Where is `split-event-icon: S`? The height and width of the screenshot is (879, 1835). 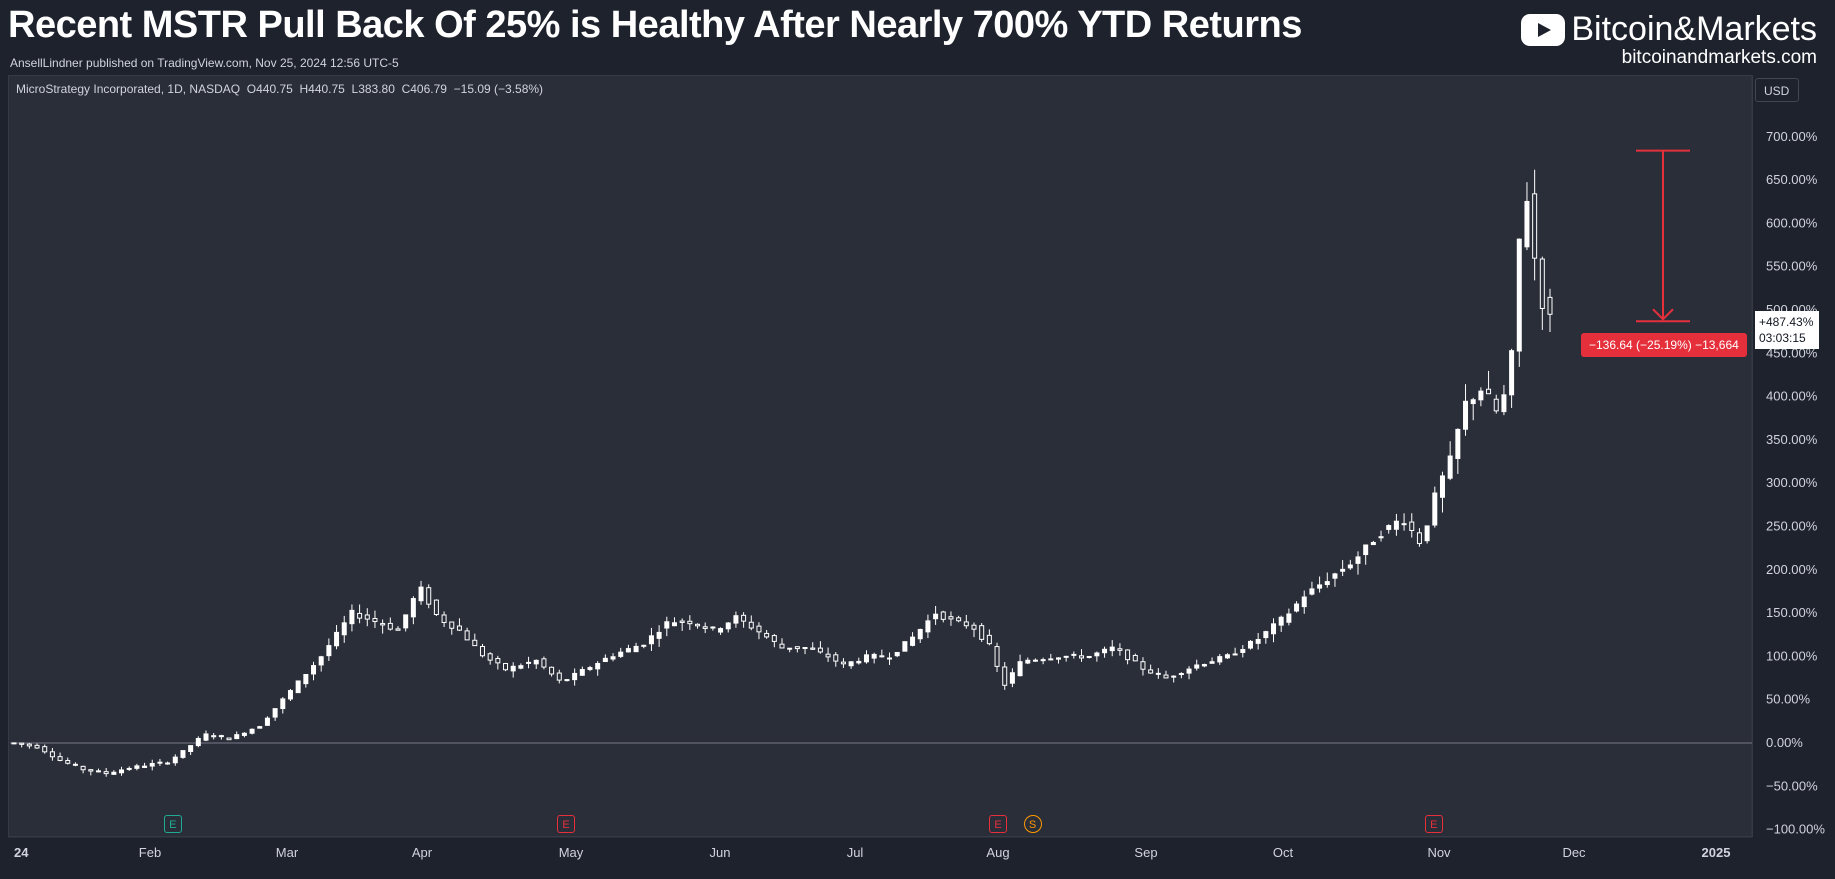
split-event-icon: S is located at coordinates (1032, 824).